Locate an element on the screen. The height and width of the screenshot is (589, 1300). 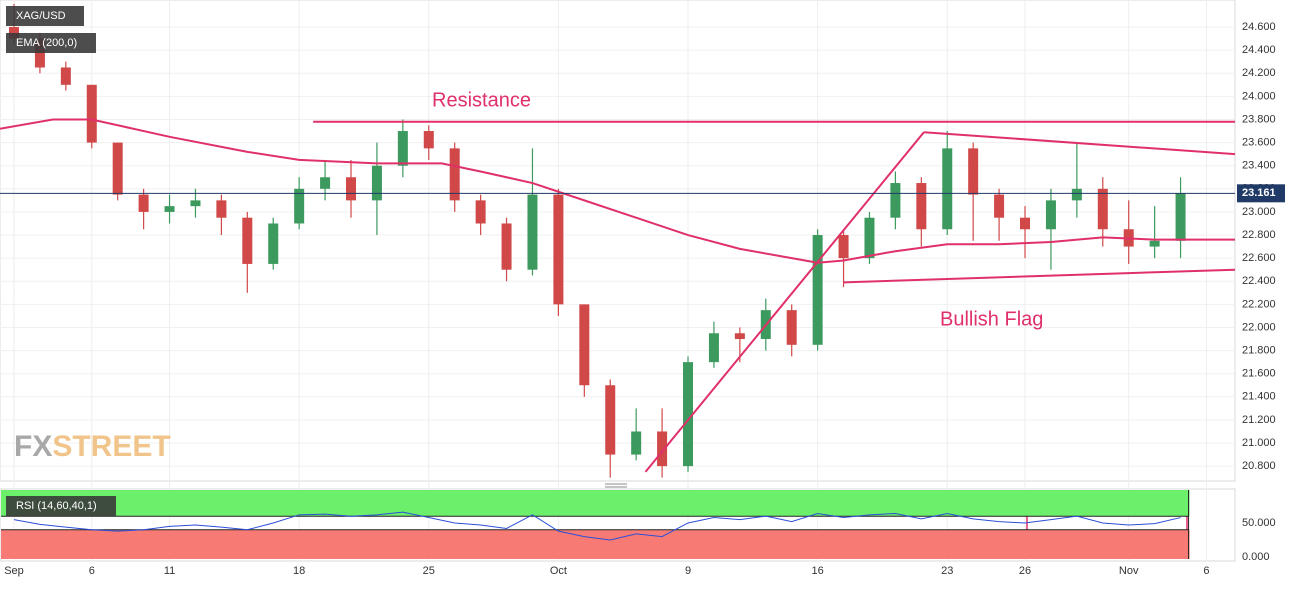
y-tick-label: 22.400 is located at coordinates (1259, 281).